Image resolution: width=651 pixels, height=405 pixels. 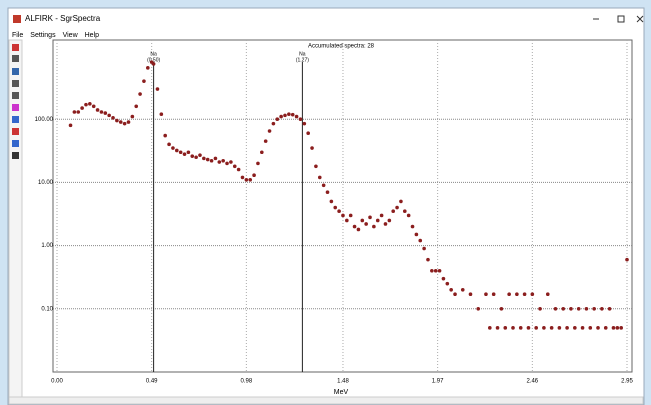 What do you see at coordinates (71, 35) in the screenshot?
I see `menu-item: View` at bounding box center [71, 35].